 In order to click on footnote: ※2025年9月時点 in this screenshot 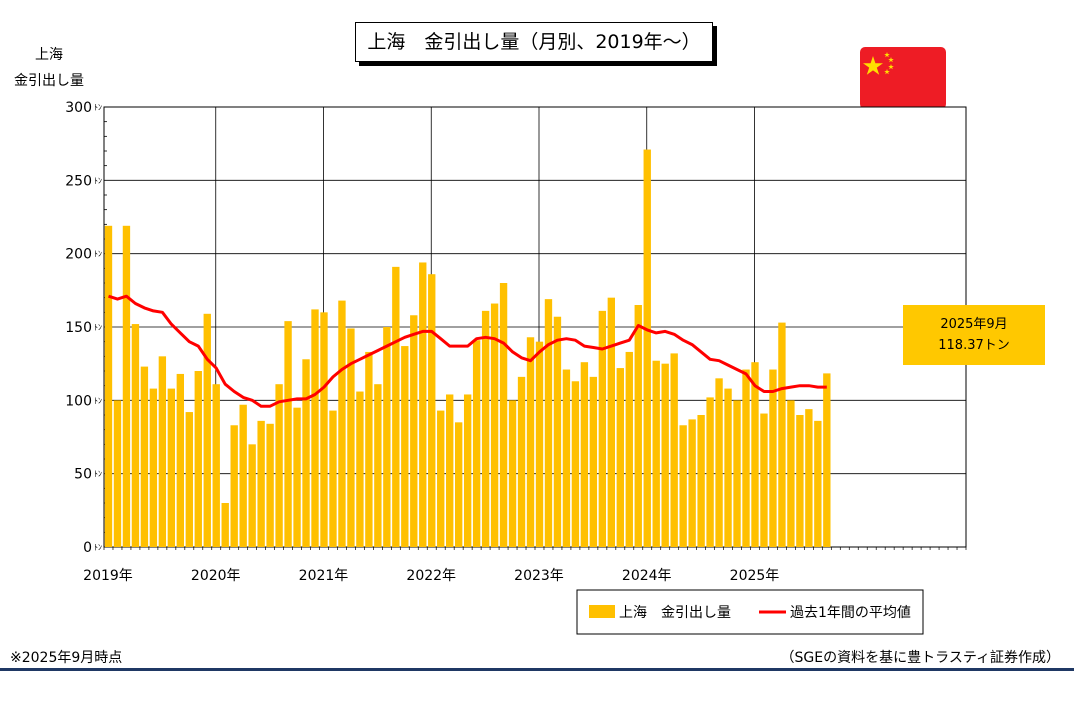, I will do `click(66, 658)`.